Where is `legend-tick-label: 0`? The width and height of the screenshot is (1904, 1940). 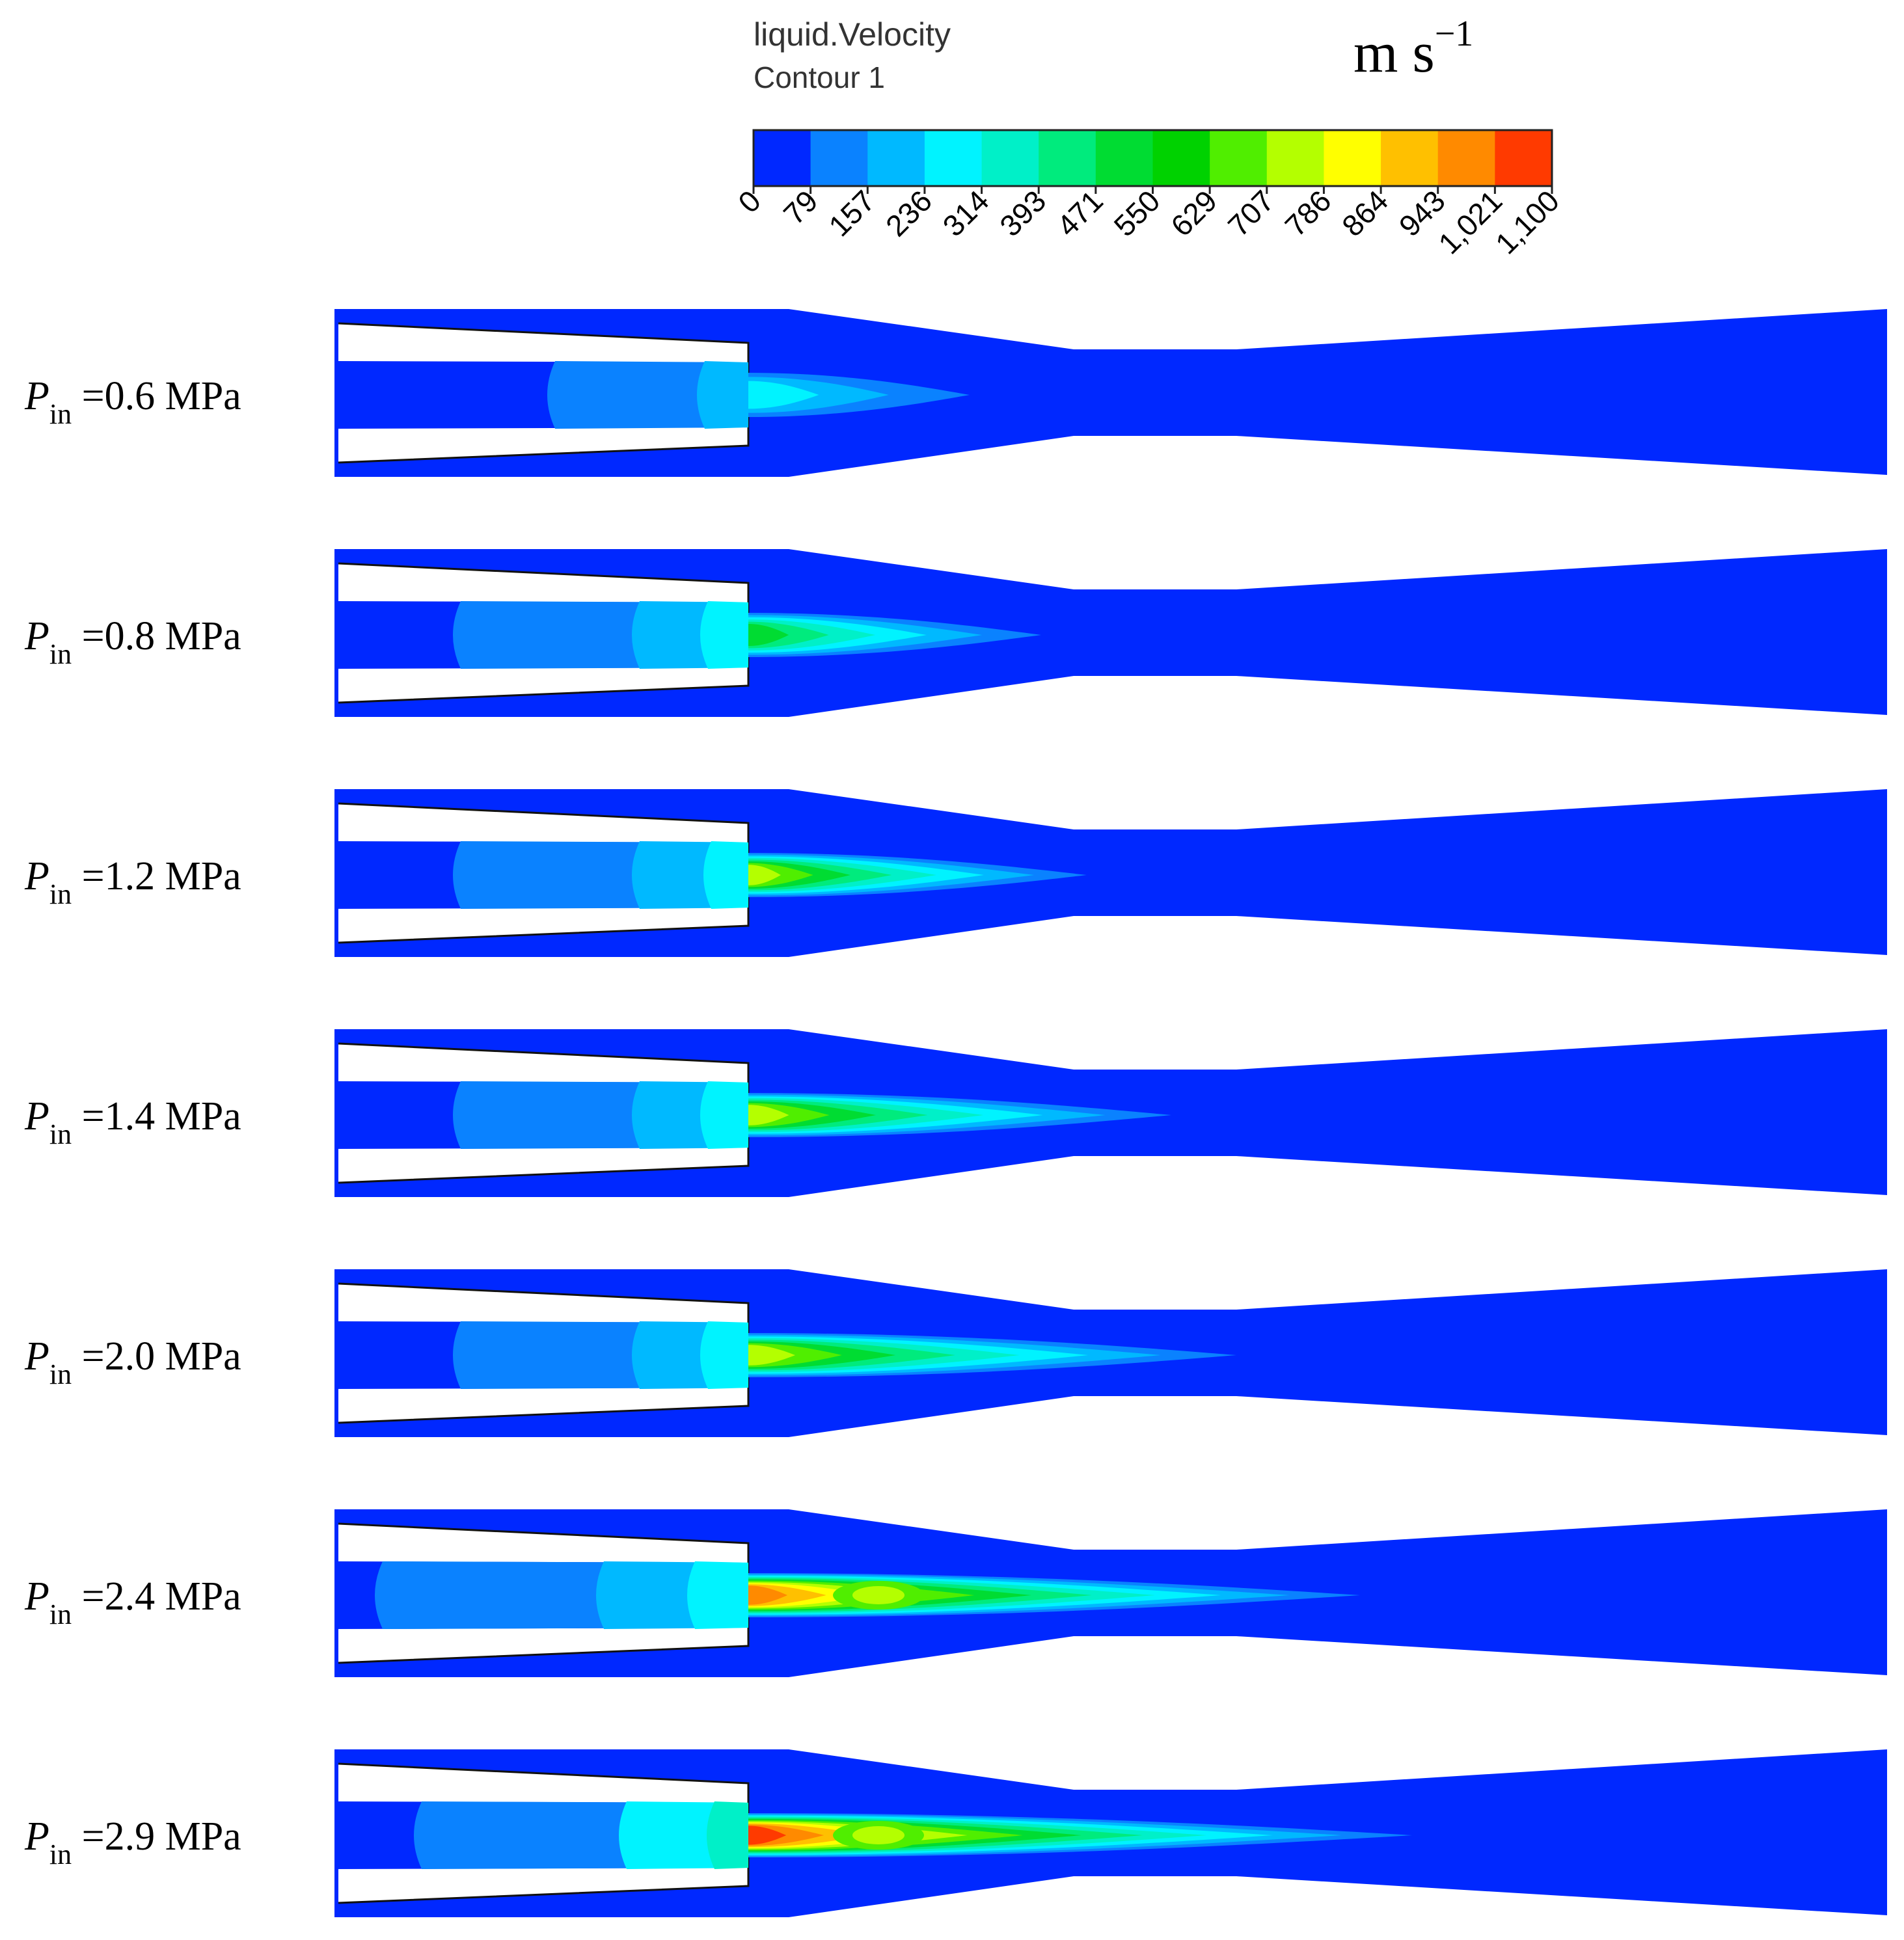 legend-tick-label: 0 is located at coordinates (749, 201).